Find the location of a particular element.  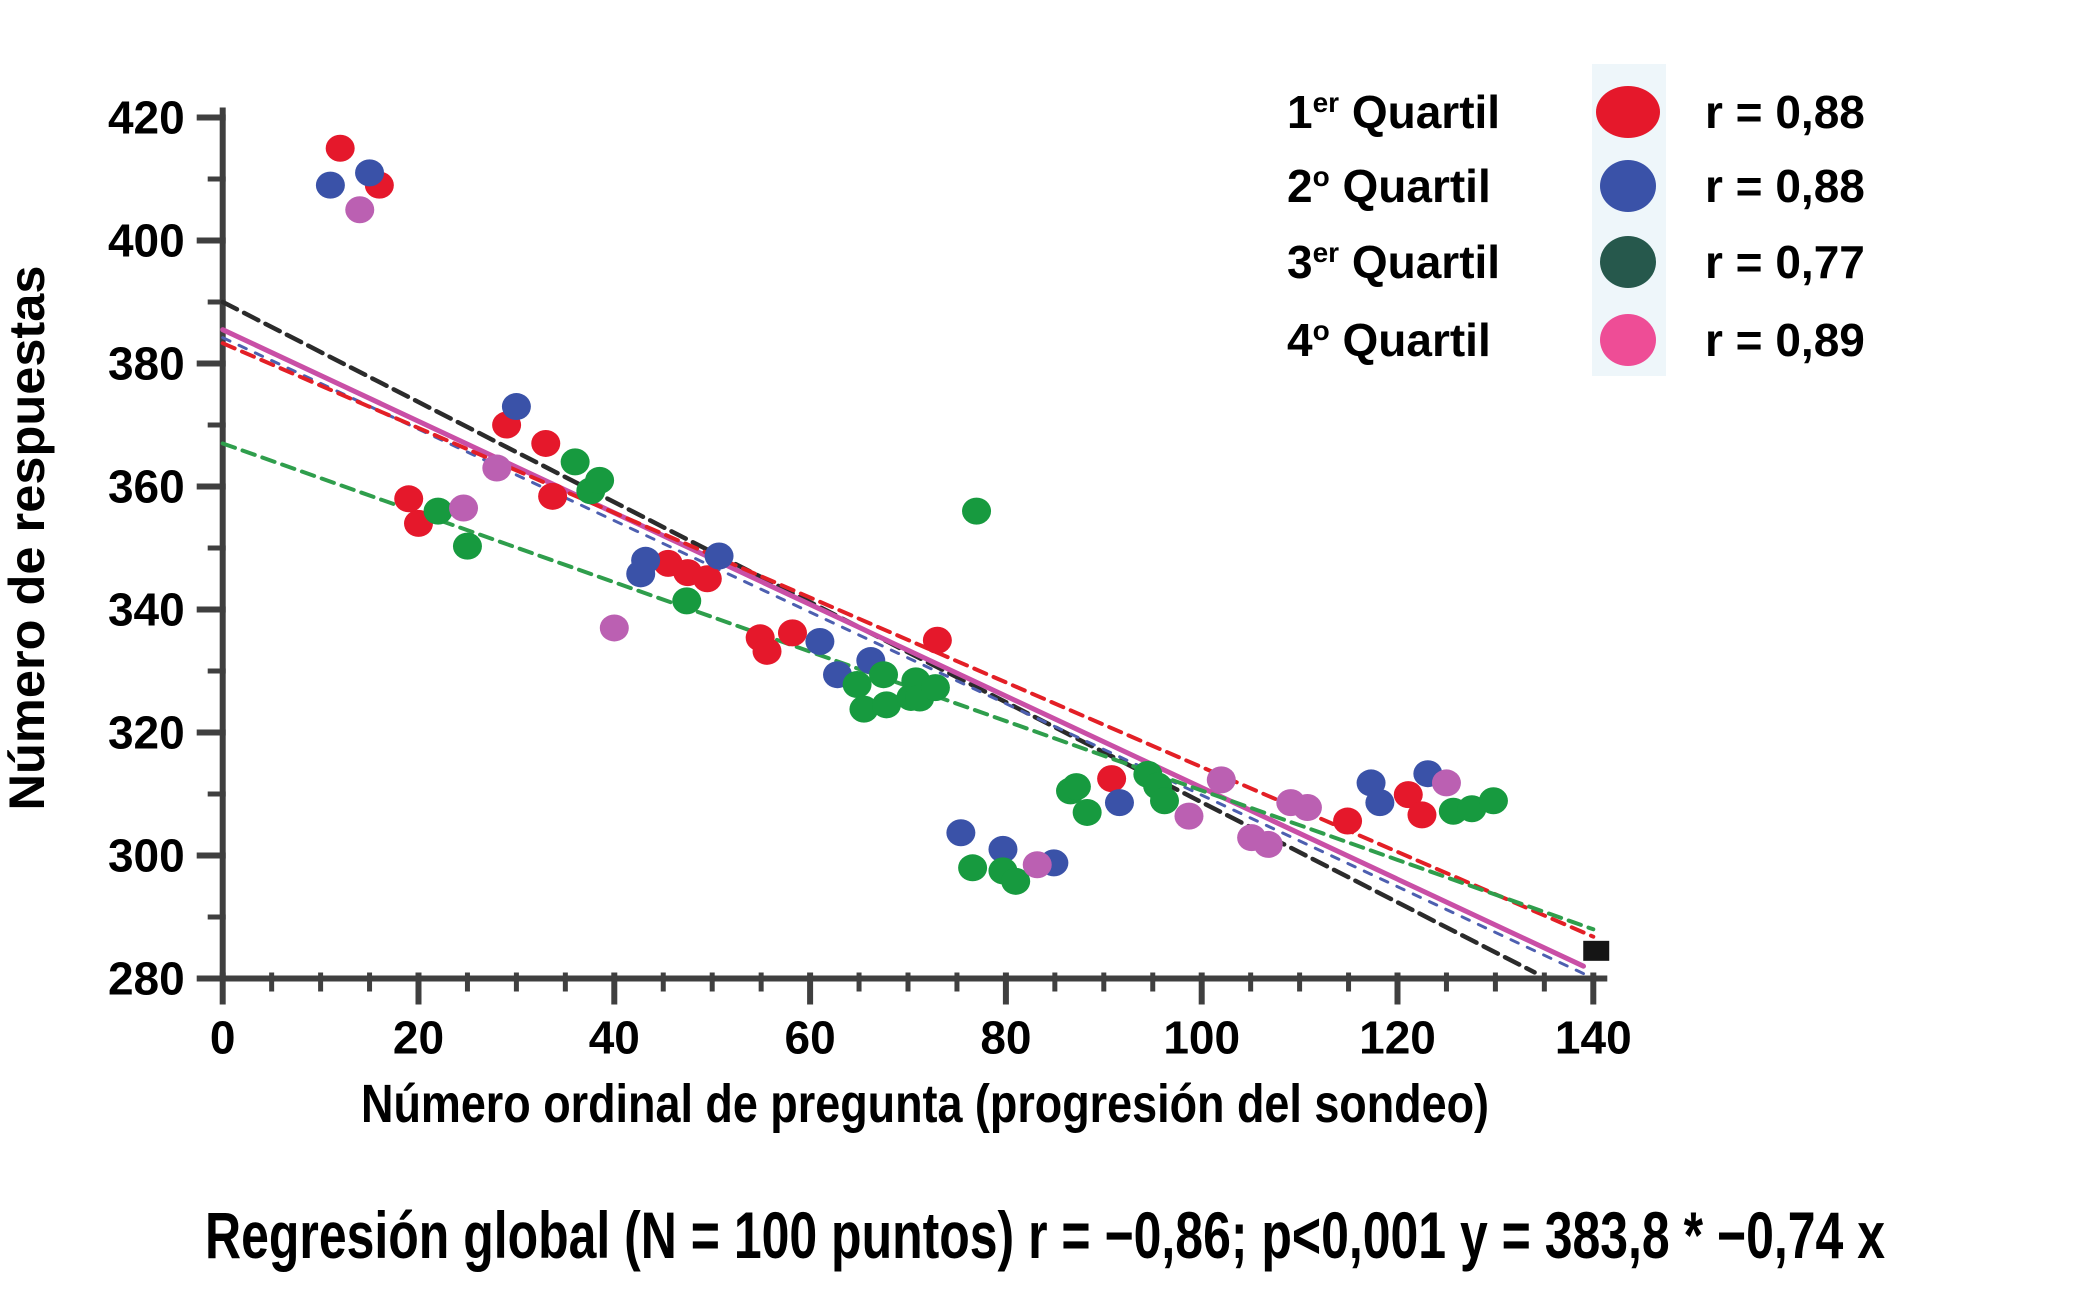

legend-r-value-quartil-3: r = 0,77 is located at coordinates (1785, 262).